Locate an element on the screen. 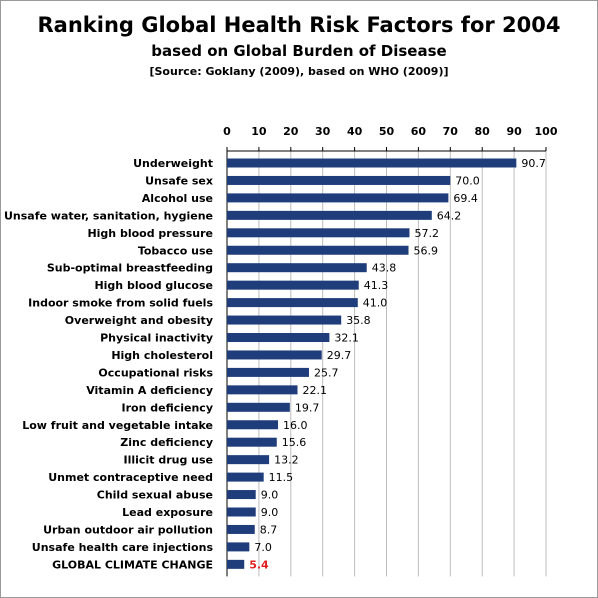 The height and width of the screenshot is (598, 598). category-label: Underweight is located at coordinates (173, 163).